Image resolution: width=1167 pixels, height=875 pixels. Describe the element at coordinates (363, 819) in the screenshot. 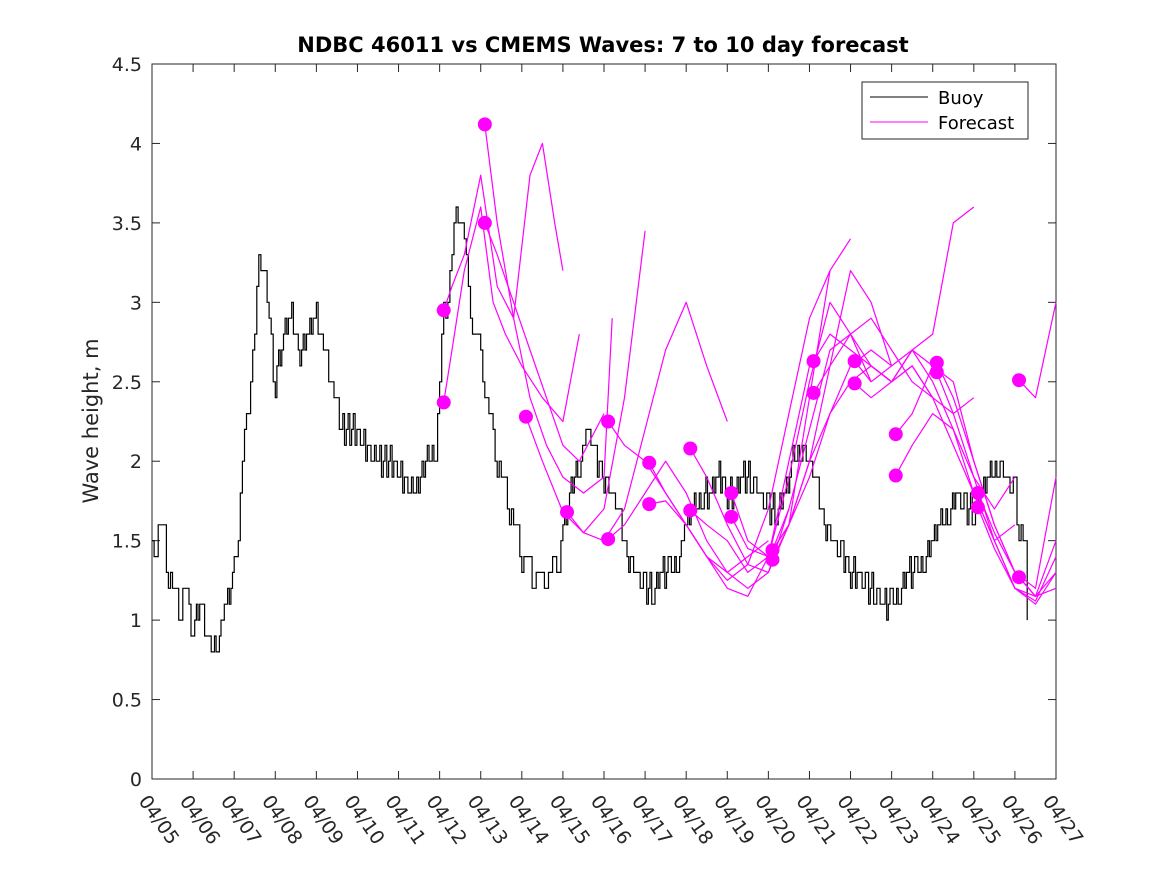

I see `x-tick-label: 04/10` at that location.